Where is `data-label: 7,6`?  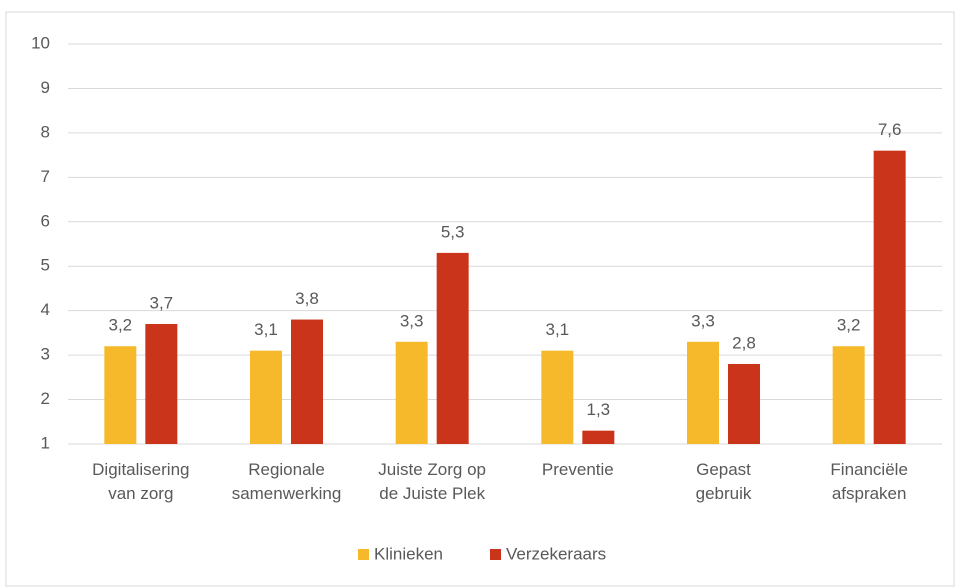
data-label: 7,6 is located at coordinates (890, 129).